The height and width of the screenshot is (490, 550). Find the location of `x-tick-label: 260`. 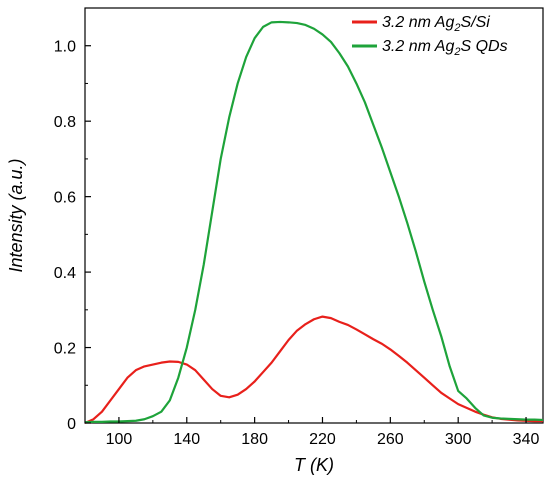

x-tick-label: 260 is located at coordinates (390, 439).